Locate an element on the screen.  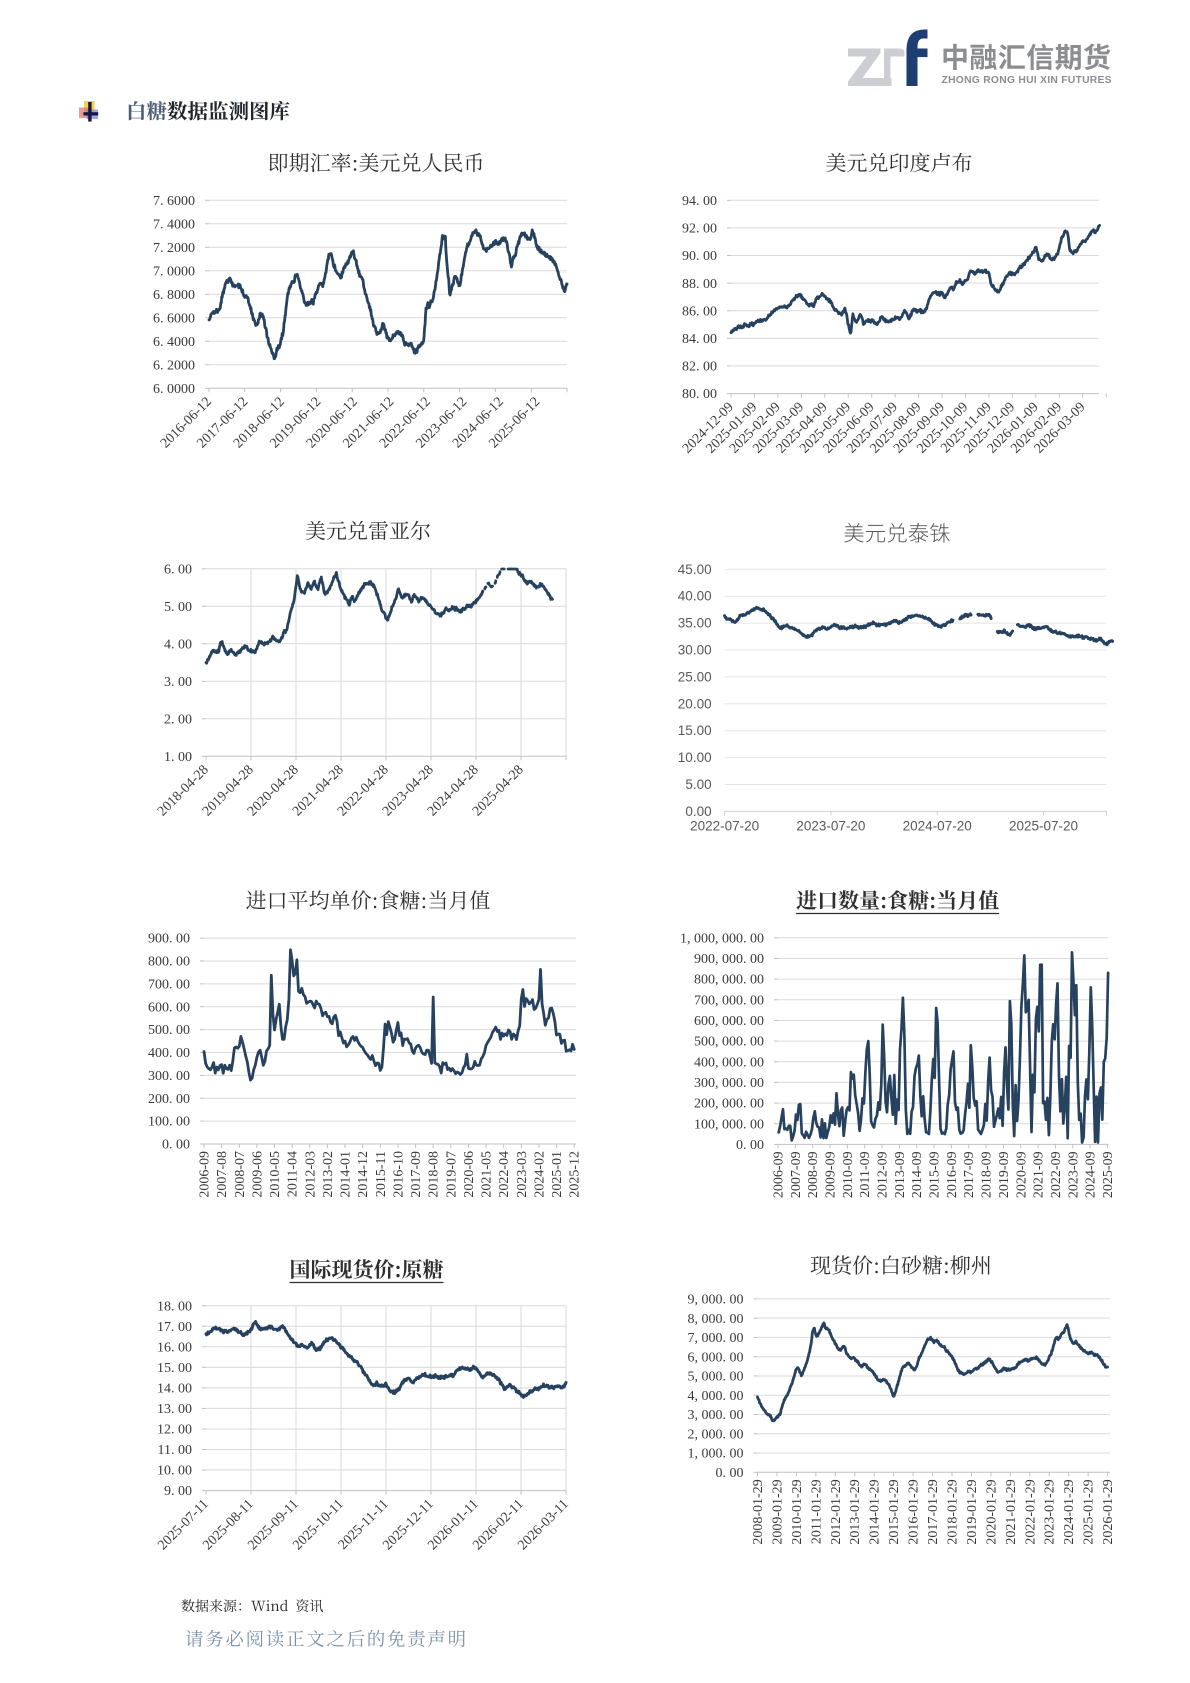
svg-text: ZHONG RONG HUI XIN FUTURES is located at coordinates (1027, 80).